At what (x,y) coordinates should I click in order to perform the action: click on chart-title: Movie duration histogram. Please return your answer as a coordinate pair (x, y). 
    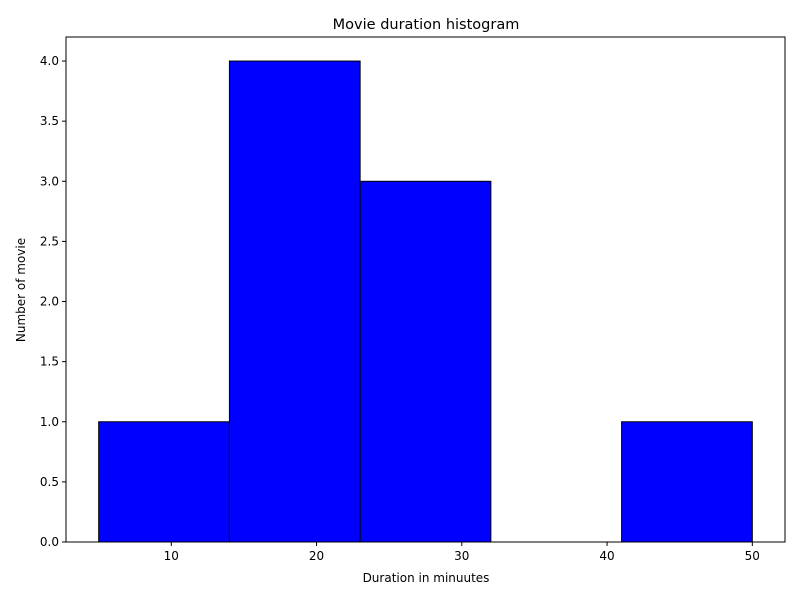
    Looking at the image, I should click on (426, 25).